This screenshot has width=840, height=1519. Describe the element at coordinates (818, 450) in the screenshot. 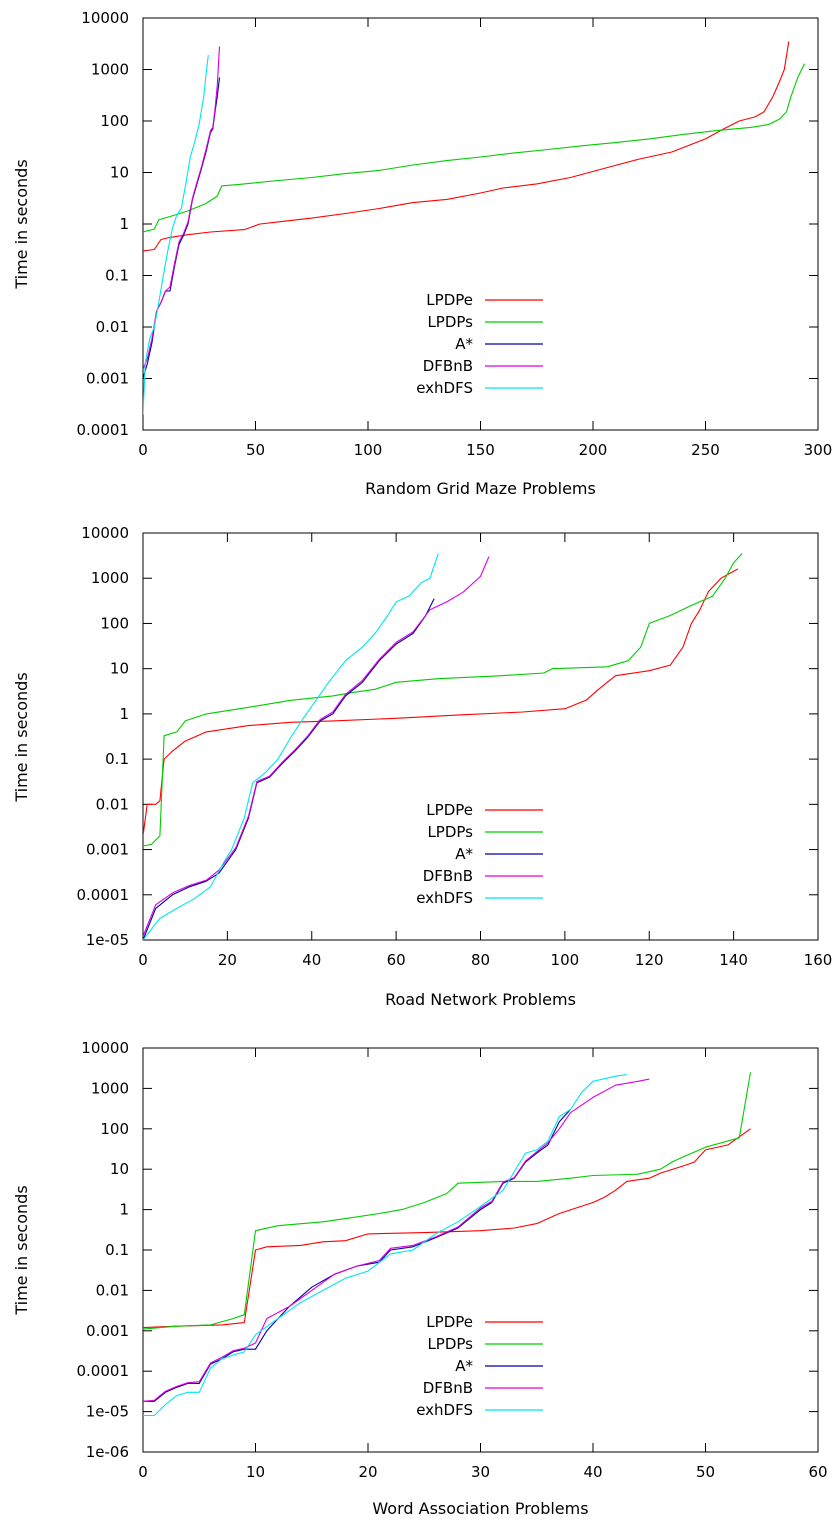

I see `x-tick-label: 300` at that location.